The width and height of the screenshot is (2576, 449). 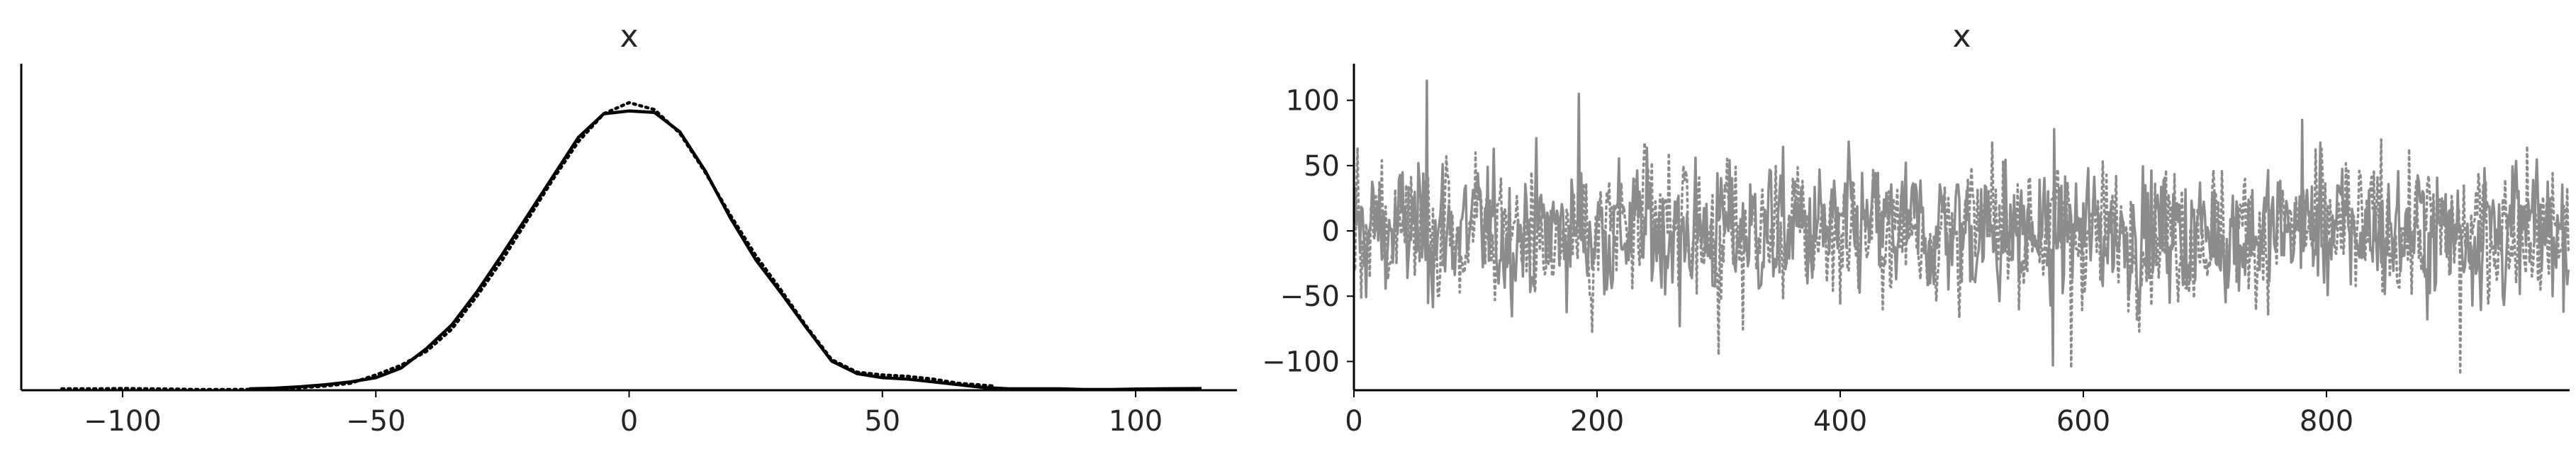 What do you see at coordinates (882, 421) in the screenshot?
I see `x-tick-label: 50` at bounding box center [882, 421].